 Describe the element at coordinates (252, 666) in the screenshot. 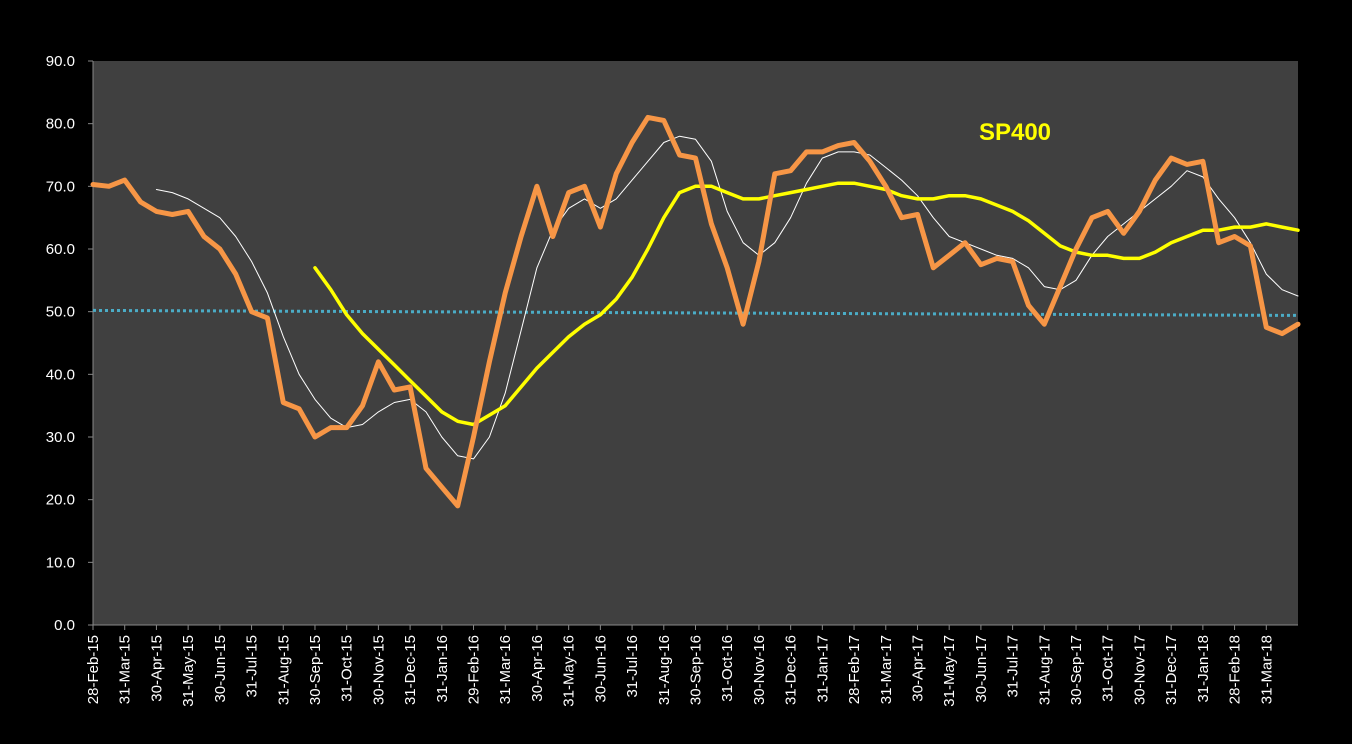

I see `x-tick-label: 31-Jul-15` at that location.